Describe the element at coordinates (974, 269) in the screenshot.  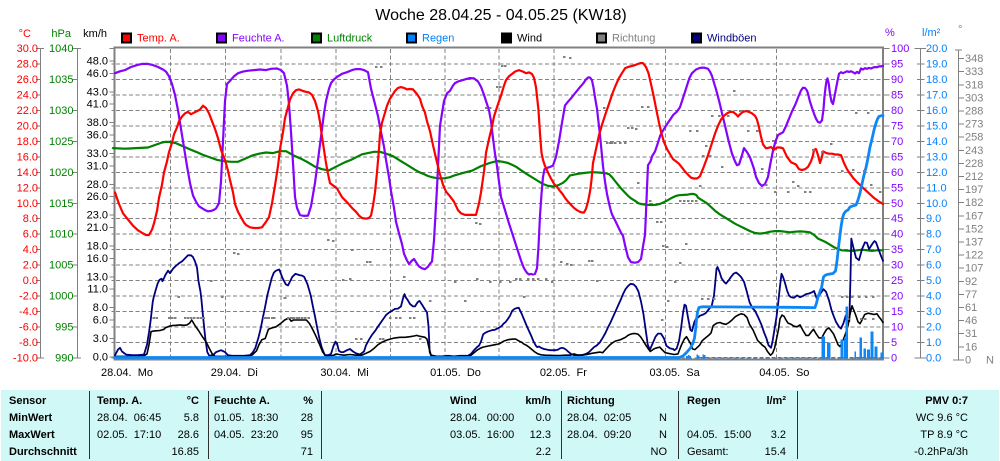
I see `svg-text: 107` at that location.